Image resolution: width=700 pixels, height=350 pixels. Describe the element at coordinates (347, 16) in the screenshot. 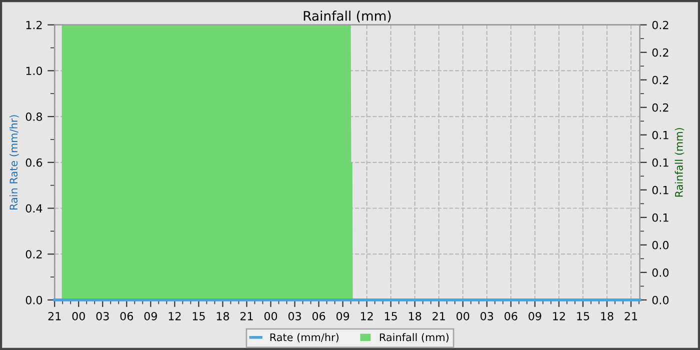

I see `chart-title: Rainfall (mm)` at that location.